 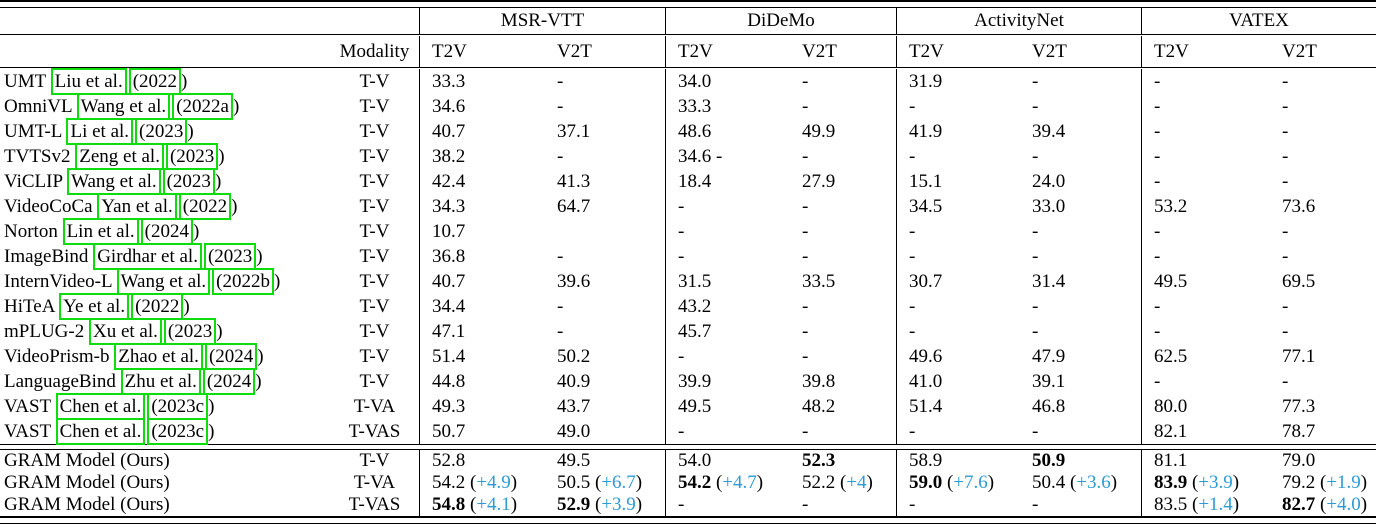 What do you see at coordinates (1171, 460) in the screenshot?
I see `score-value: 81.1` at bounding box center [1171, 460].